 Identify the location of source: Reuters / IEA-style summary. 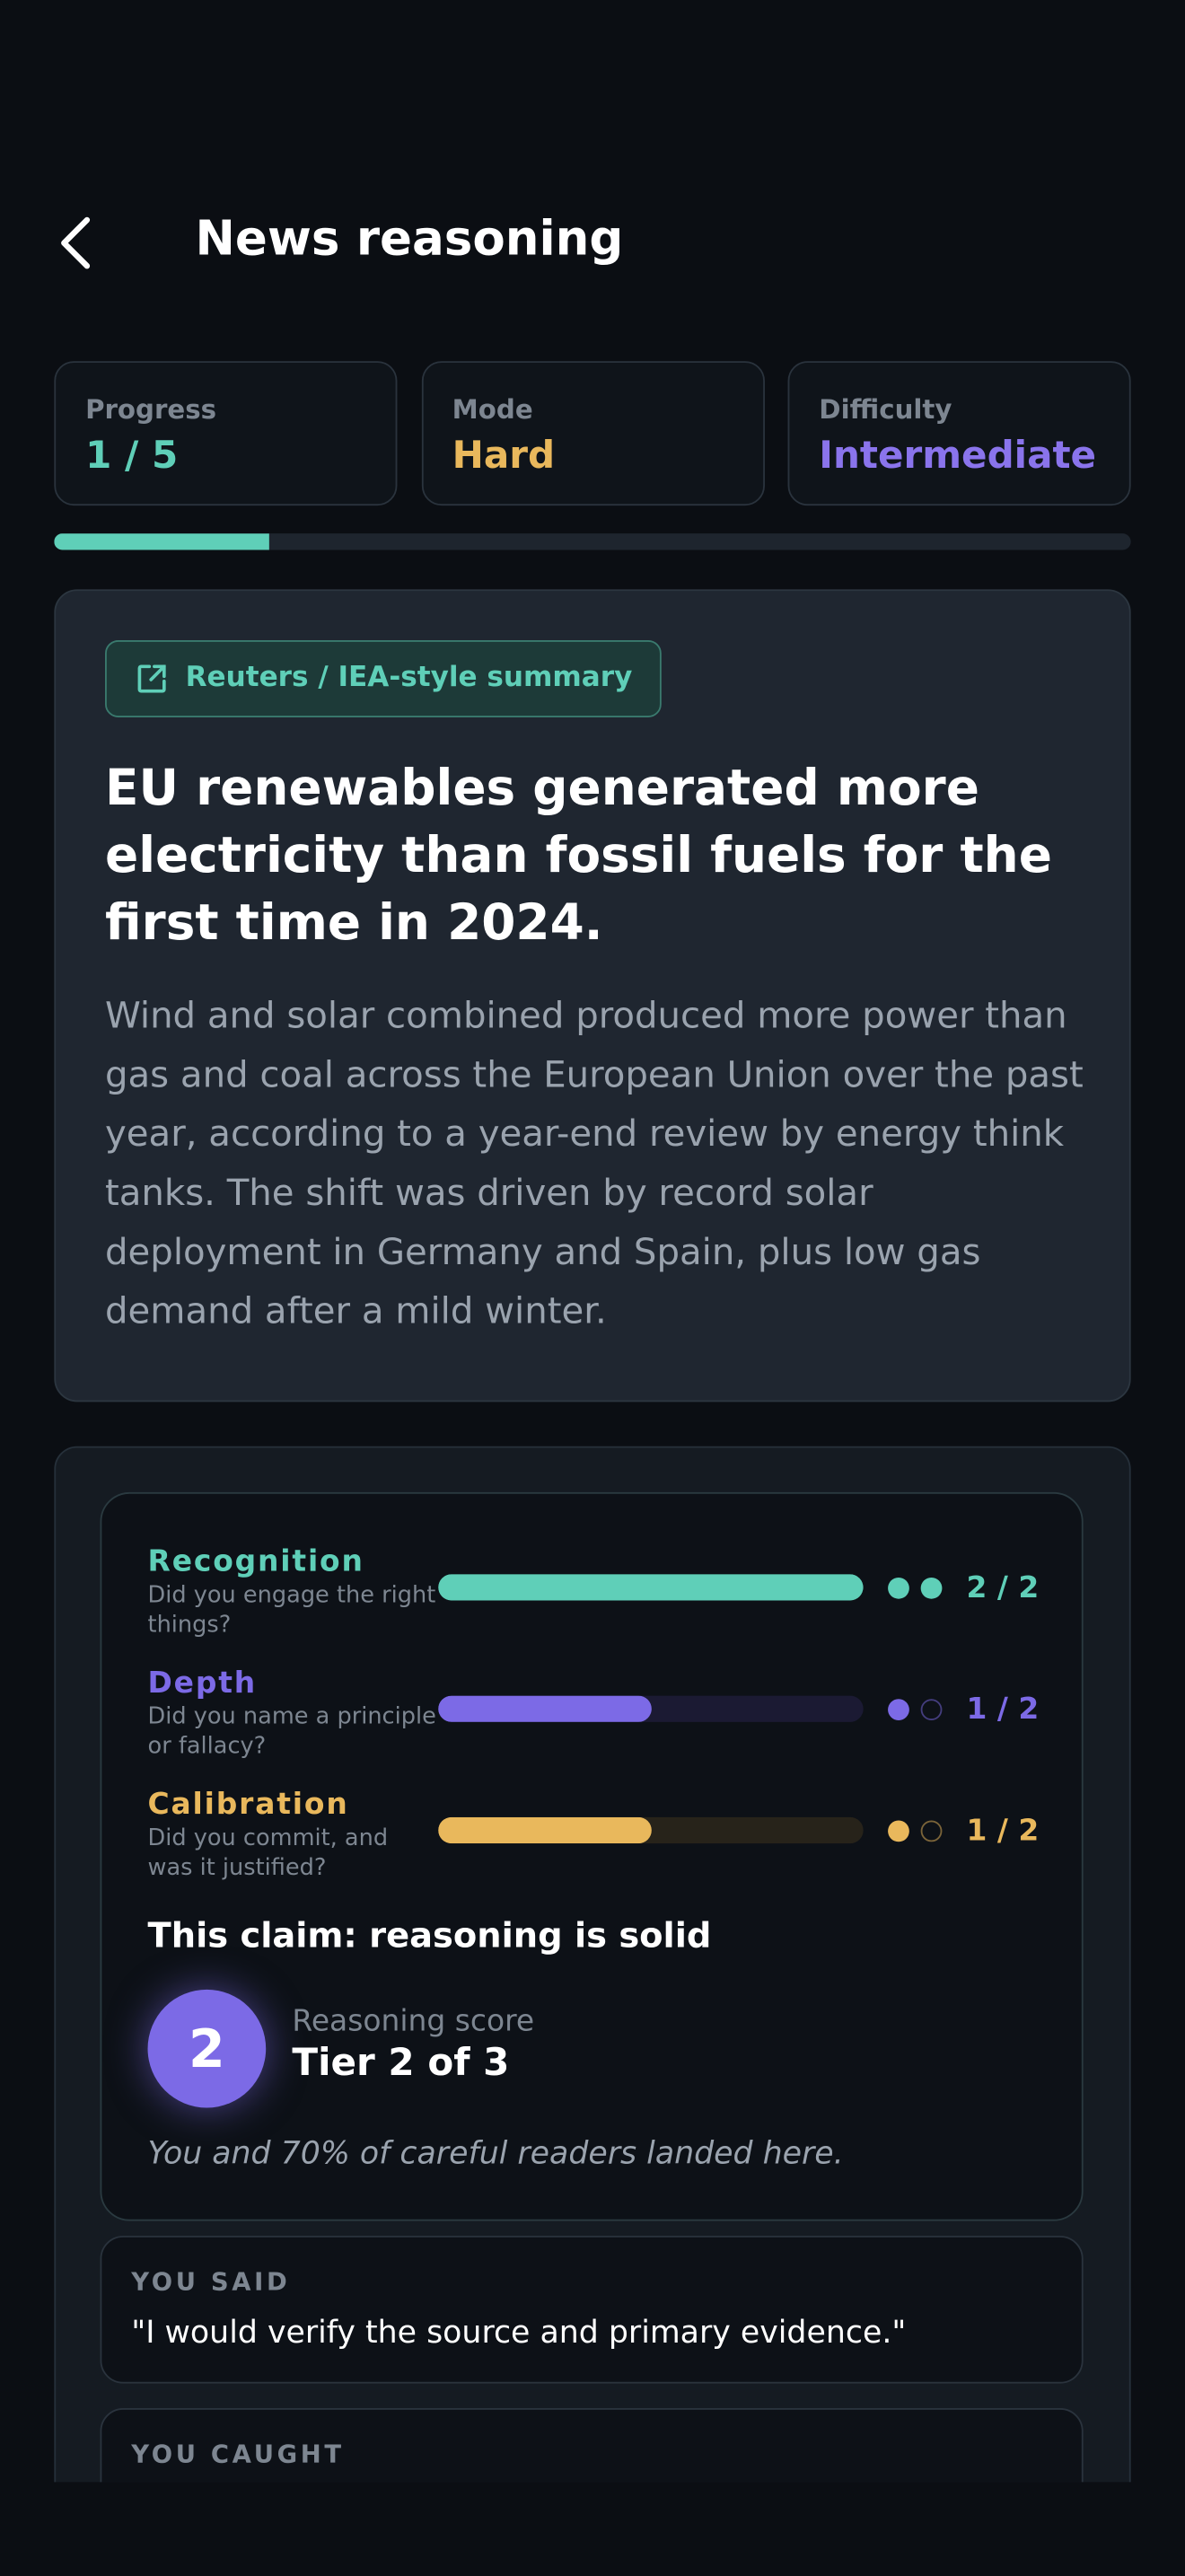
(409, 678).